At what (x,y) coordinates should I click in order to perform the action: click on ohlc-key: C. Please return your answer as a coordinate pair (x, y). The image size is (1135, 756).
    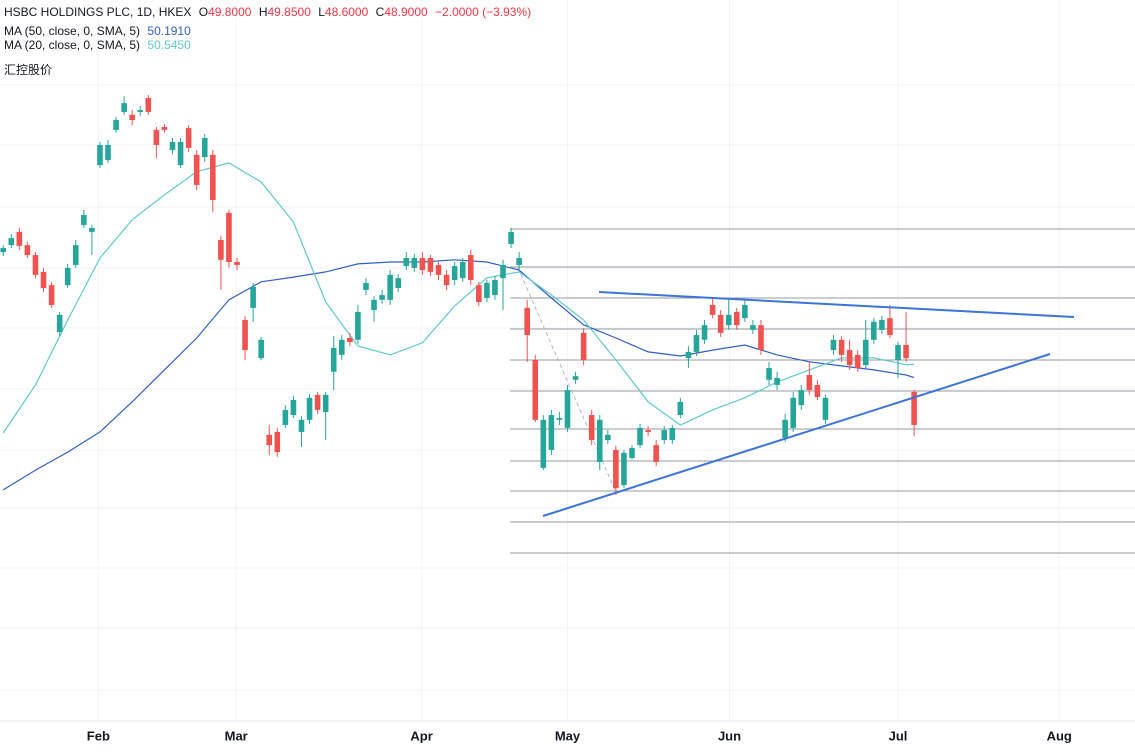
    Looking at the image, I should click on (380, 12).